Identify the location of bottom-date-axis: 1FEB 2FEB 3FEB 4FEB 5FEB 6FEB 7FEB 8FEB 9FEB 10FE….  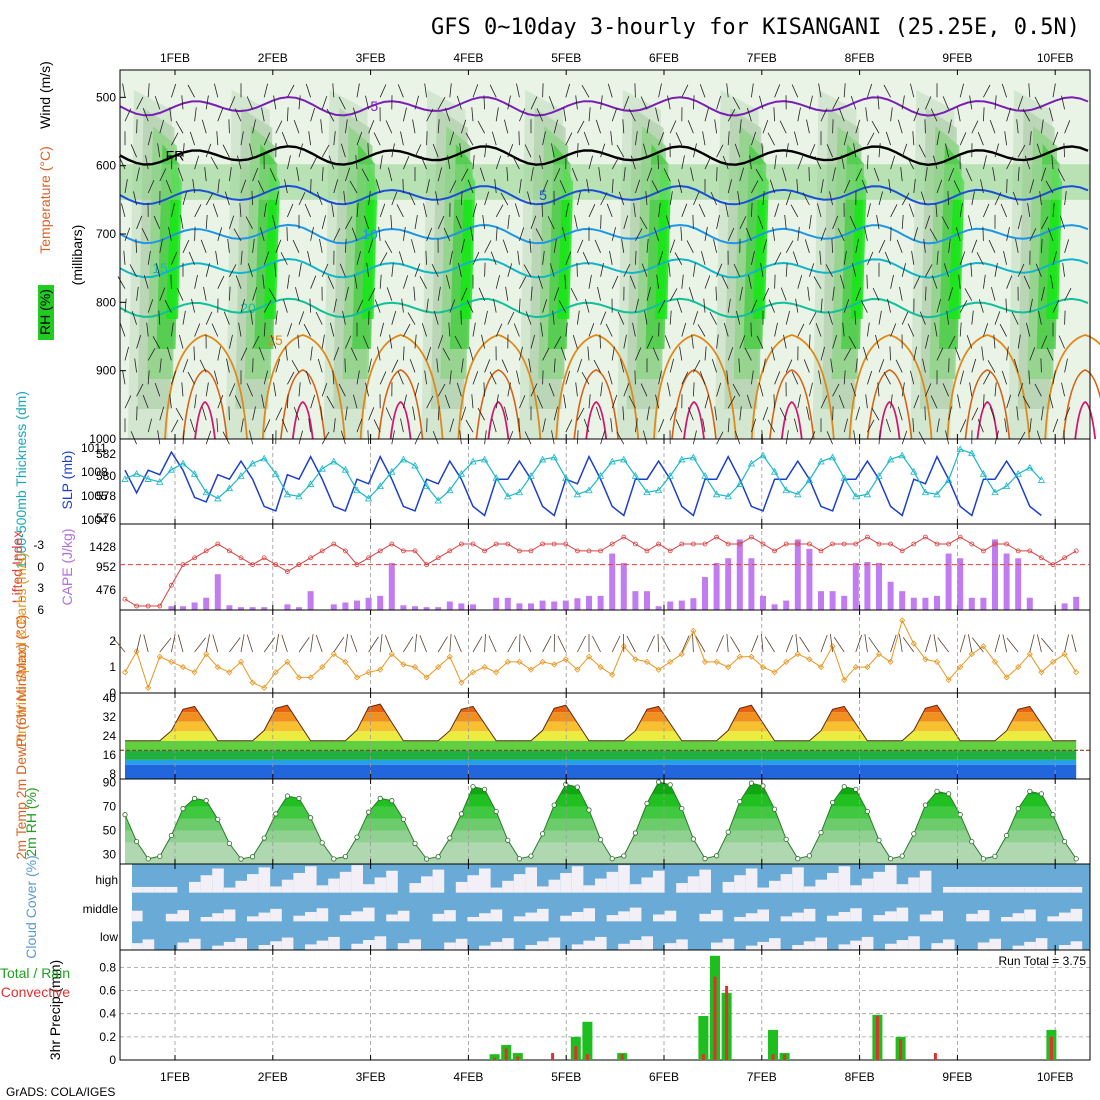
(617, 1077).